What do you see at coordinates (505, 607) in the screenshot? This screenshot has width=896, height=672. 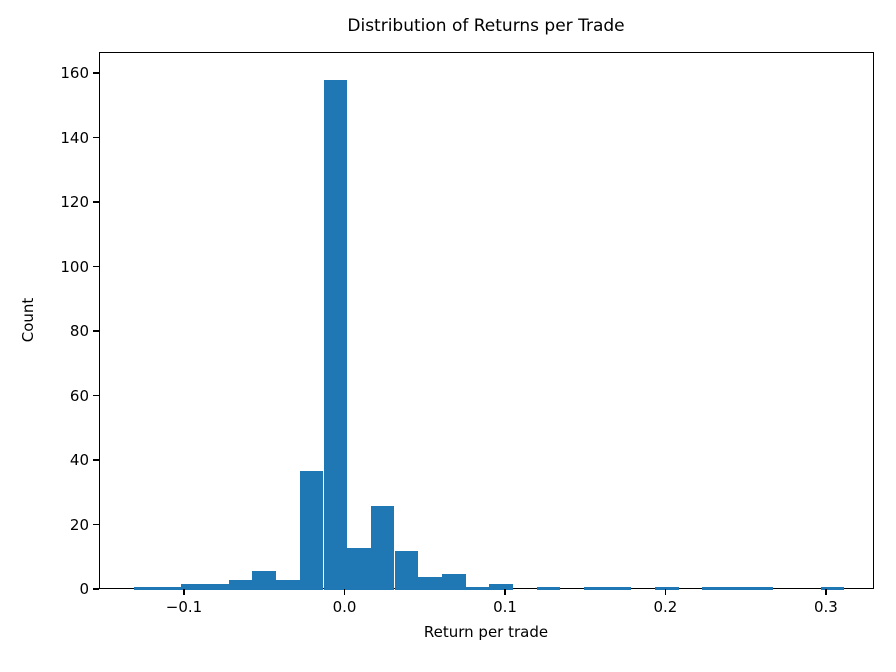 I see `x-tick-label: 0.1` at bounding box center [505, 607].